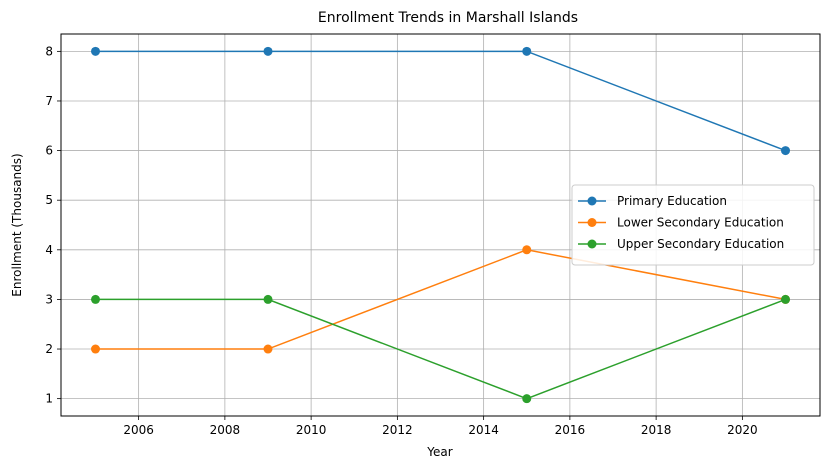 This screenshot has width=833, height=468. Describe the element at coordinates (397, 430) in the screenshot. I see `x-tick-label: 2012` at that location.